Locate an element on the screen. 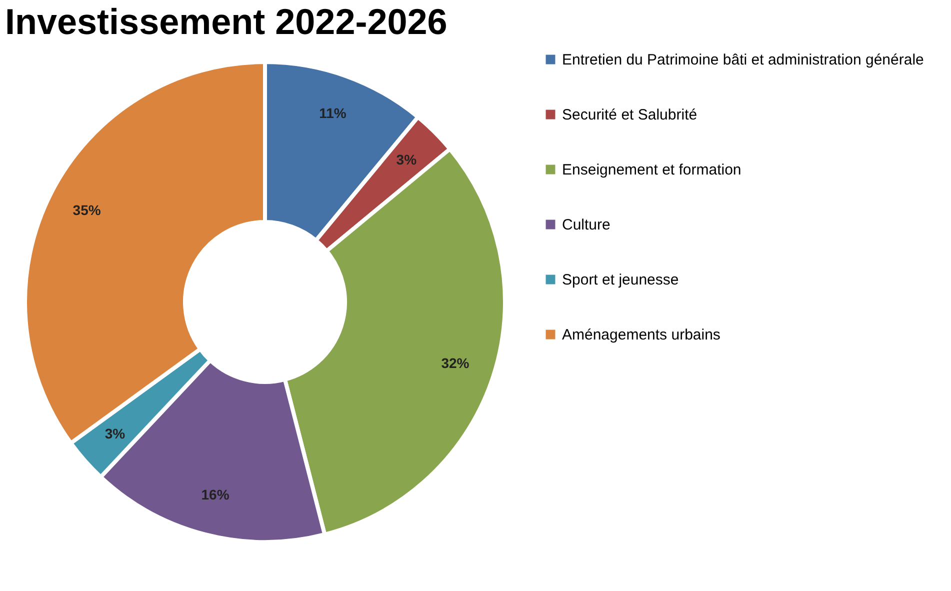  chart-title: Investissement 2022-2026 is located at coordinates (226, 21).